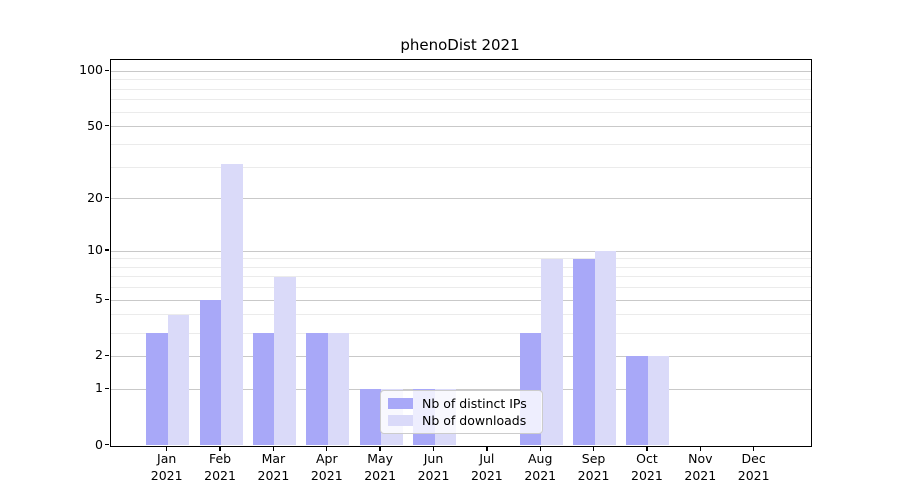  I want to click on y-tick-label: 1, so click(99, 388).